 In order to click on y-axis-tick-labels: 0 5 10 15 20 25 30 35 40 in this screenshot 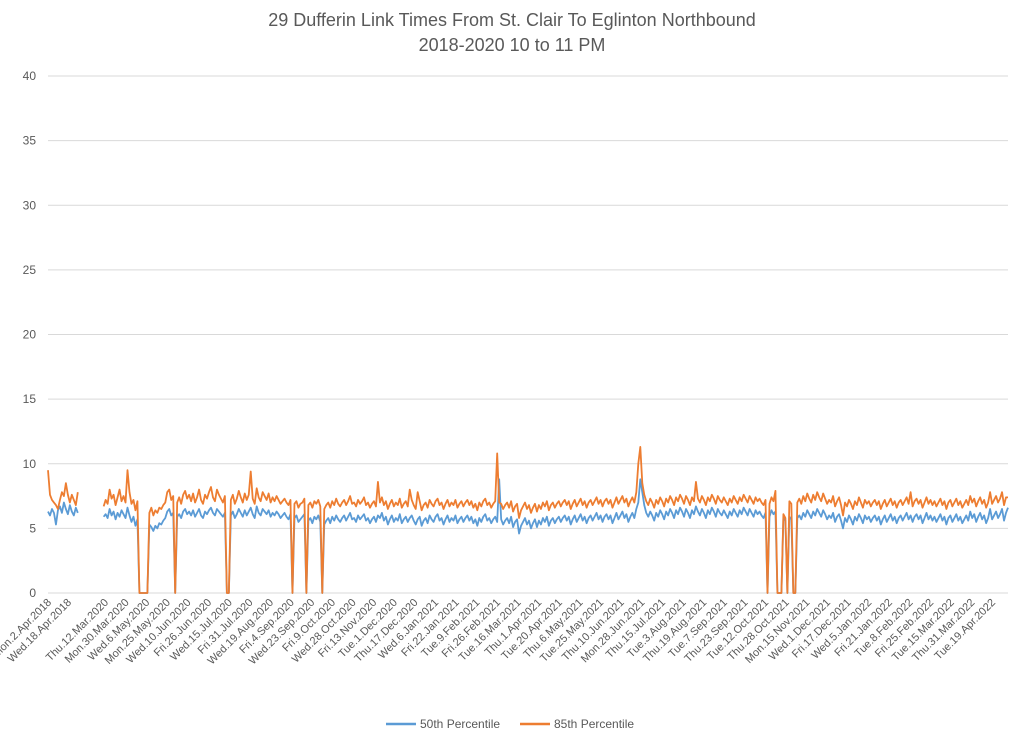, I will do `click(30, 334)`.